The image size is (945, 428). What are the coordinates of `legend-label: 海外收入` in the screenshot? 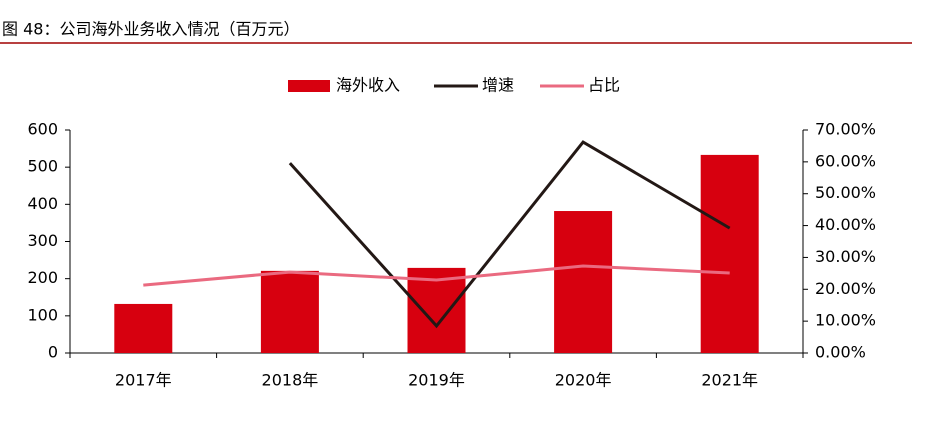 It's located at (368, 85).